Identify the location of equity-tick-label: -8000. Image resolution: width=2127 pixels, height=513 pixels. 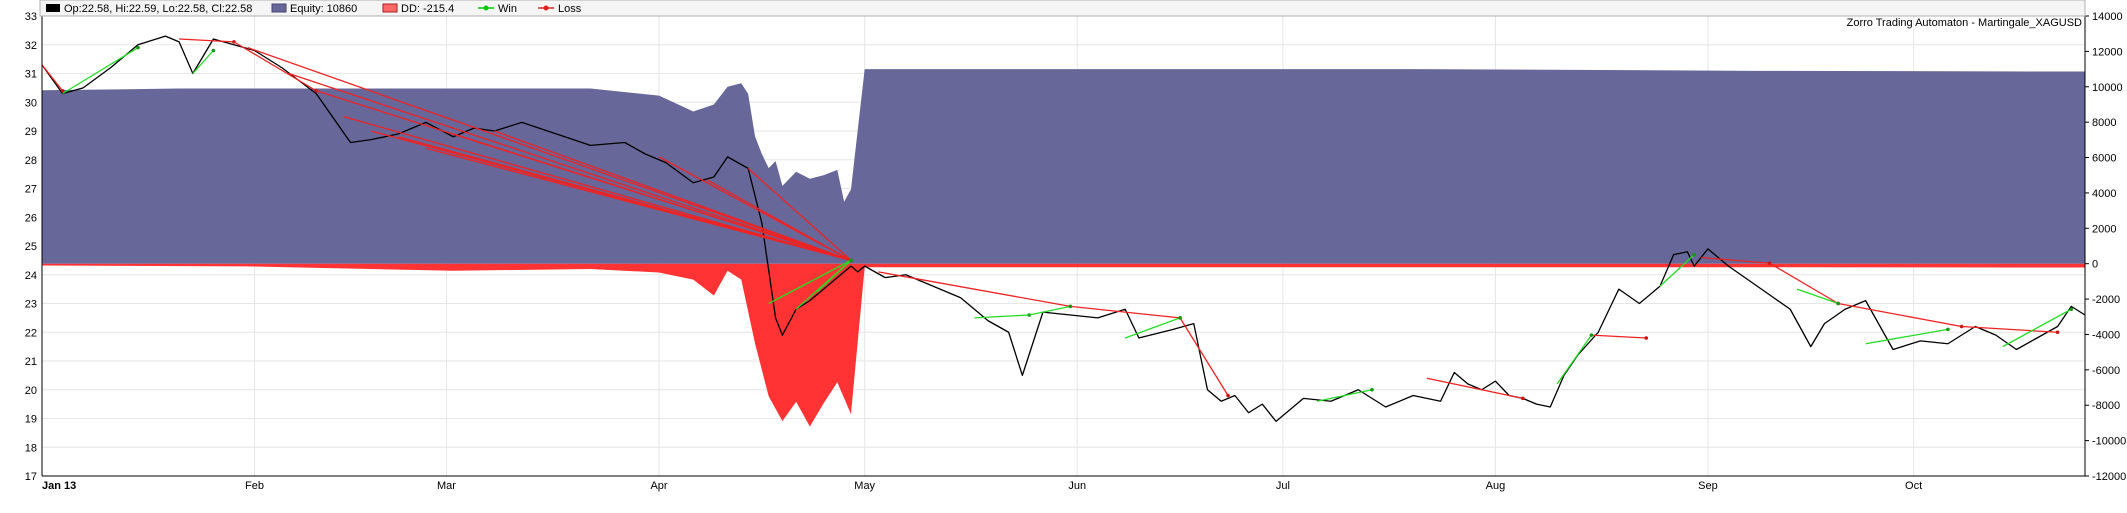
(2106, 406).